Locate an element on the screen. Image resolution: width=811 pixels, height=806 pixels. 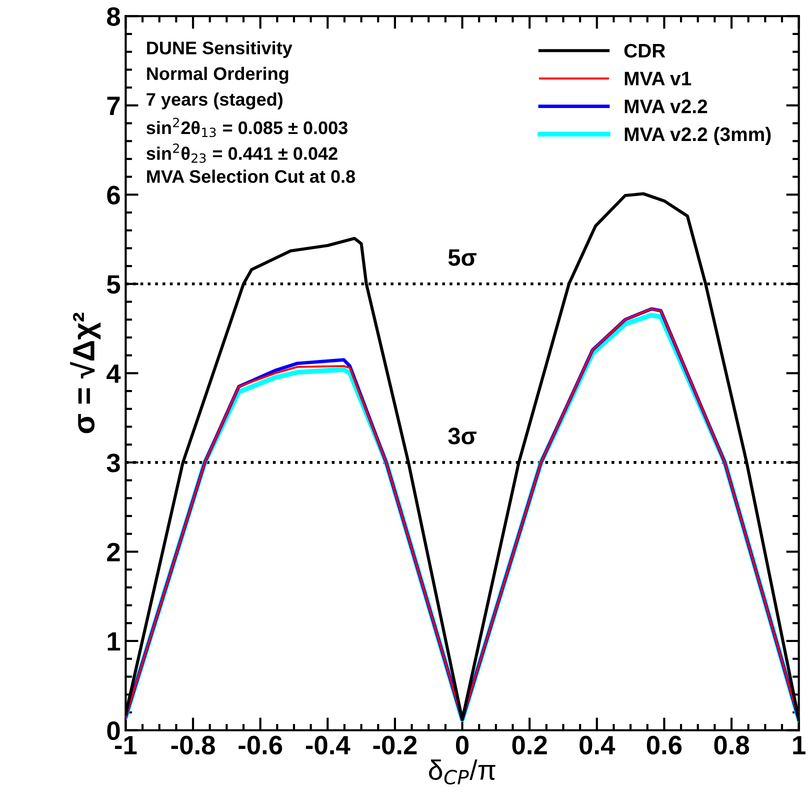
x-tick-label: 0.6 is located at coordinates (664, 745).